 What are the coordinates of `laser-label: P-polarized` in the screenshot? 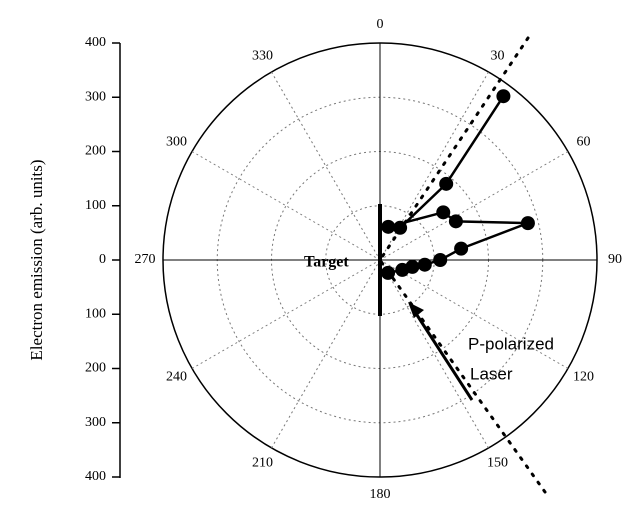 It's located at (511, 343).